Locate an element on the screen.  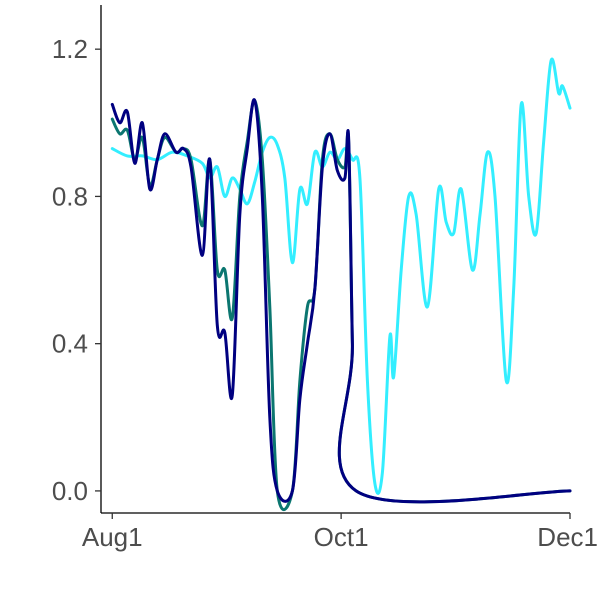
x-tick-label: Oct1 is located at coordinates (341, 537).